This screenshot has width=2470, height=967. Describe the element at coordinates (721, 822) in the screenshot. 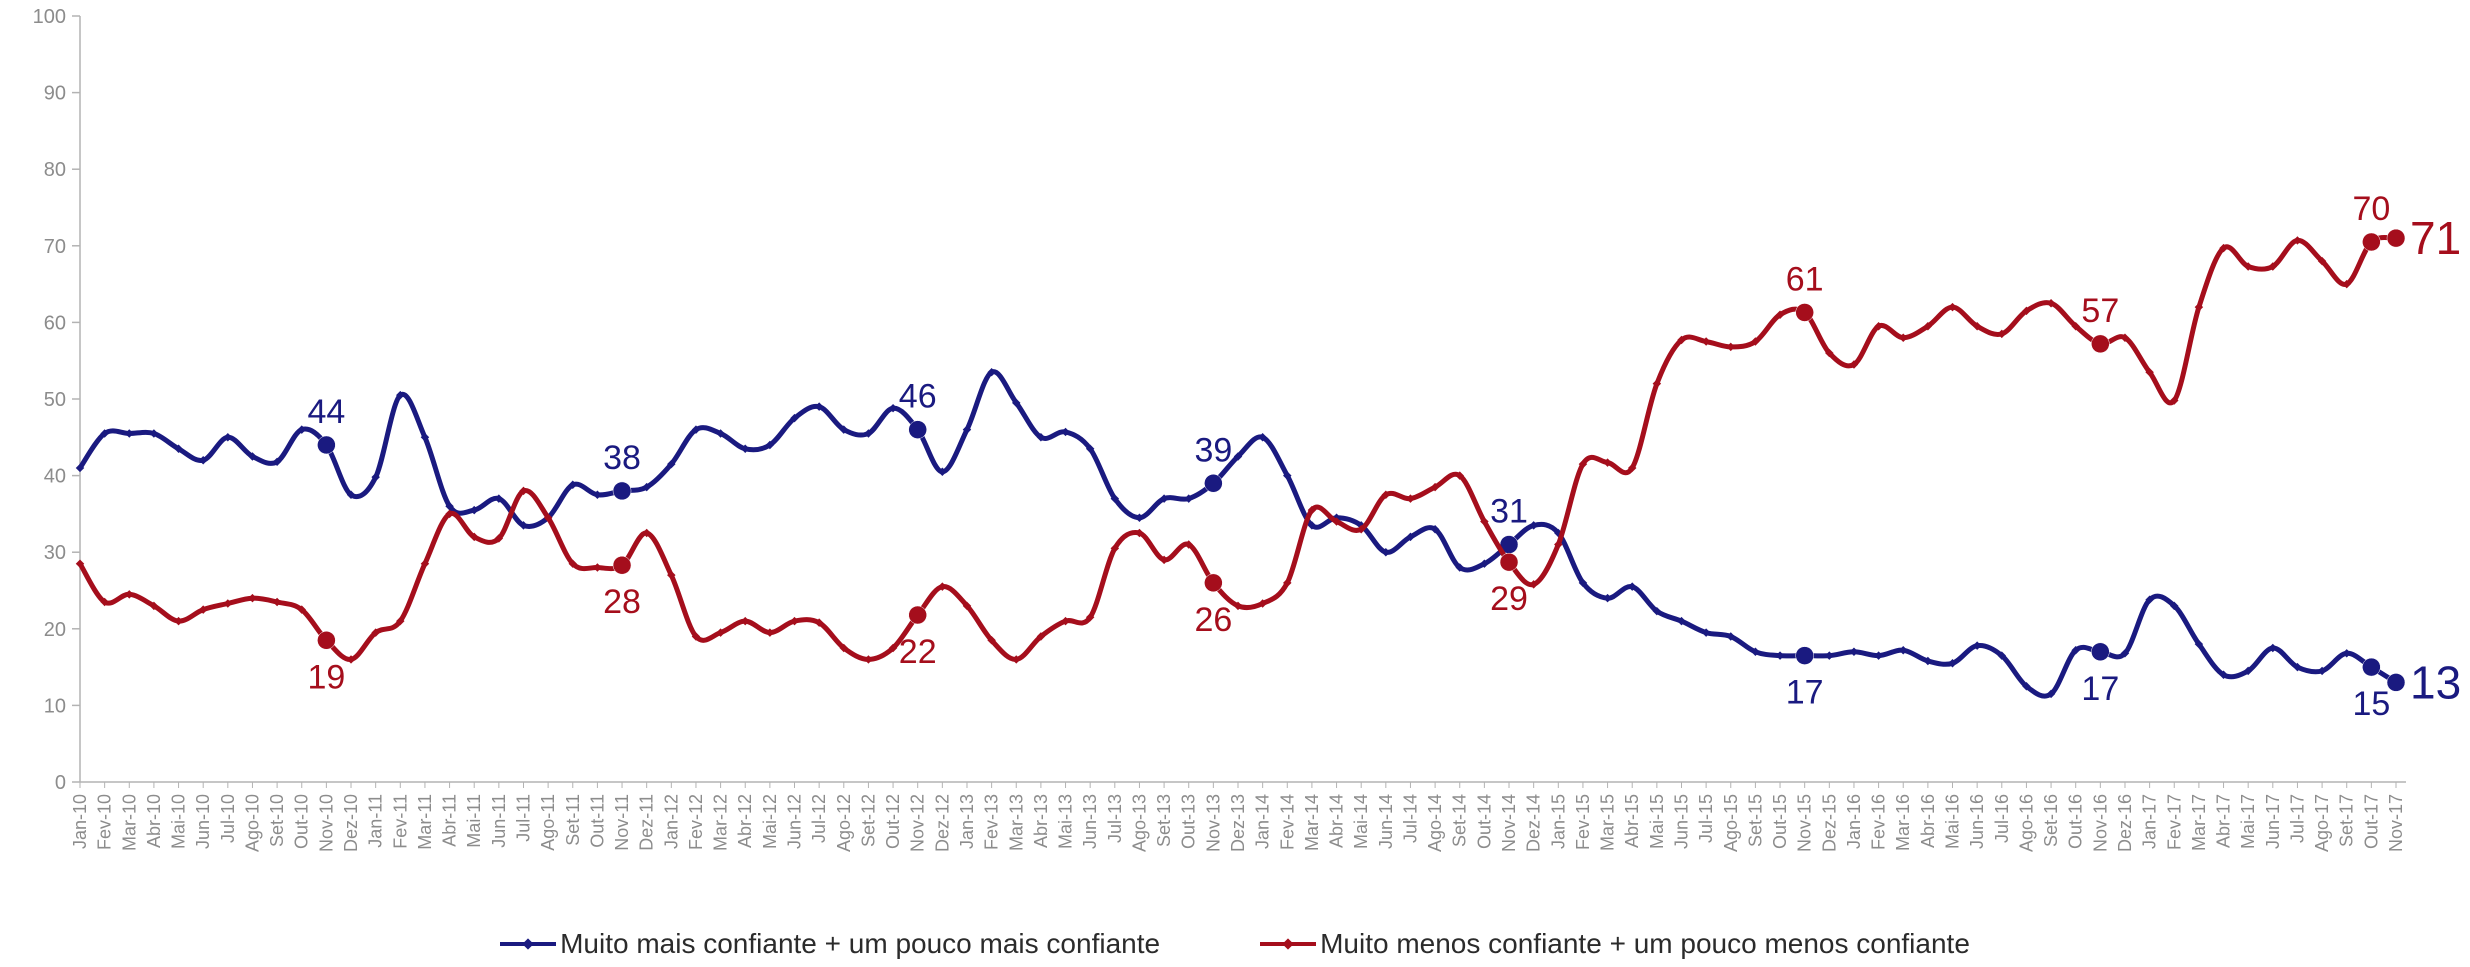

I see `x-tick-label: Mar-12` at that location.